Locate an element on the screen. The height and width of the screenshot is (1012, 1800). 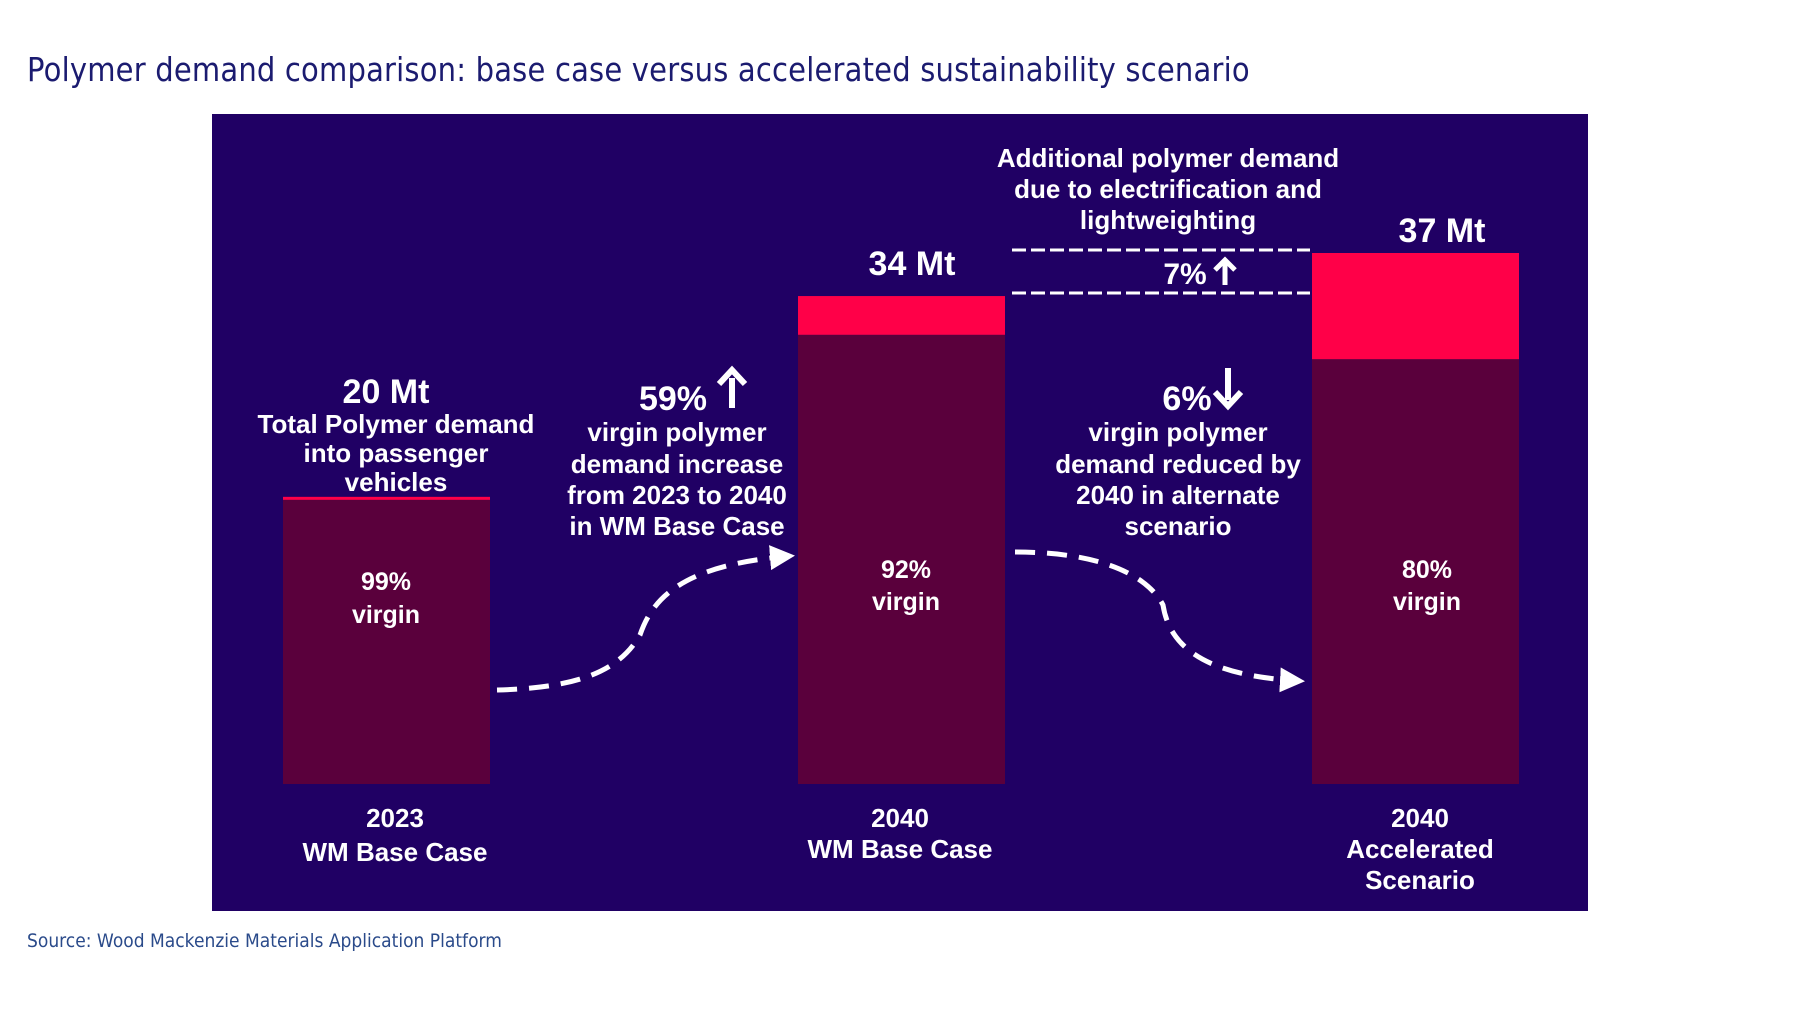
total-label-2040-accelerated: 37 Mt is located at coordinates (1442, 231).